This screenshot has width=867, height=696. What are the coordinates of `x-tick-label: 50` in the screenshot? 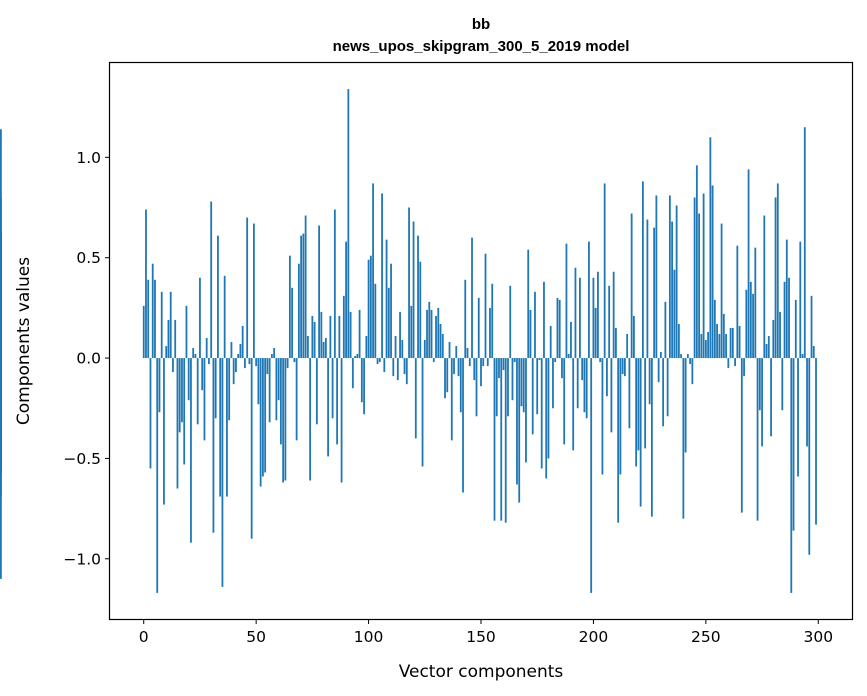 It's located at (256, 637).